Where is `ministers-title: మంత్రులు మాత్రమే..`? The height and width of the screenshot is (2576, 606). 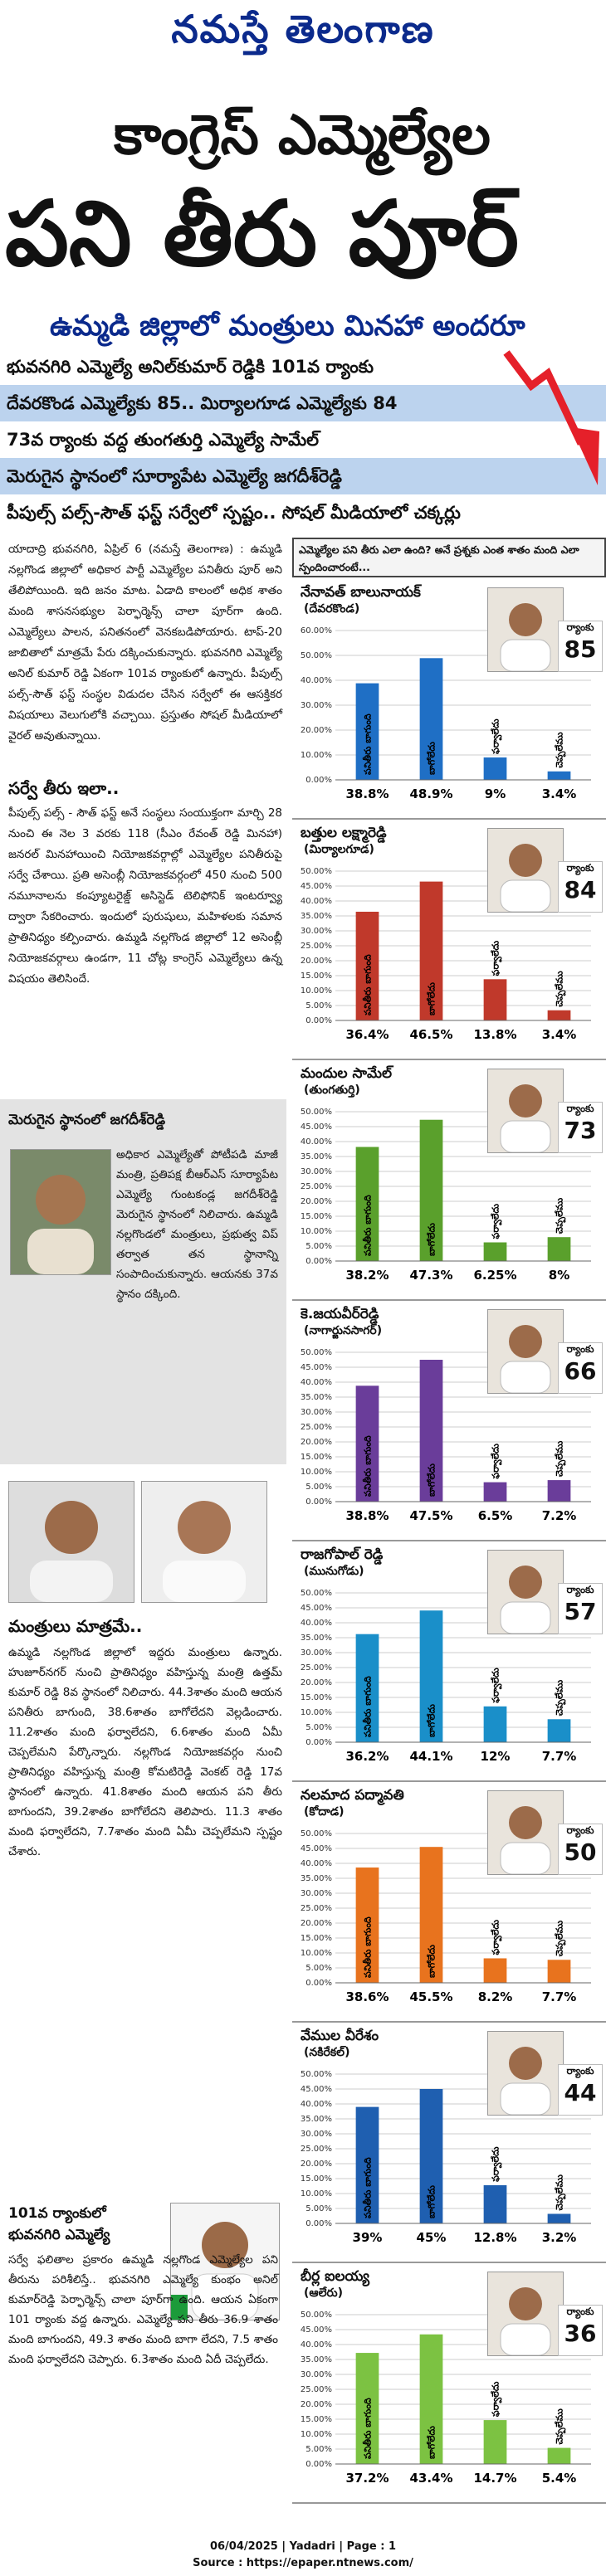 ministers-title: మంత్రులు మాత్రమే.. is located at coordinates (75, 1626).